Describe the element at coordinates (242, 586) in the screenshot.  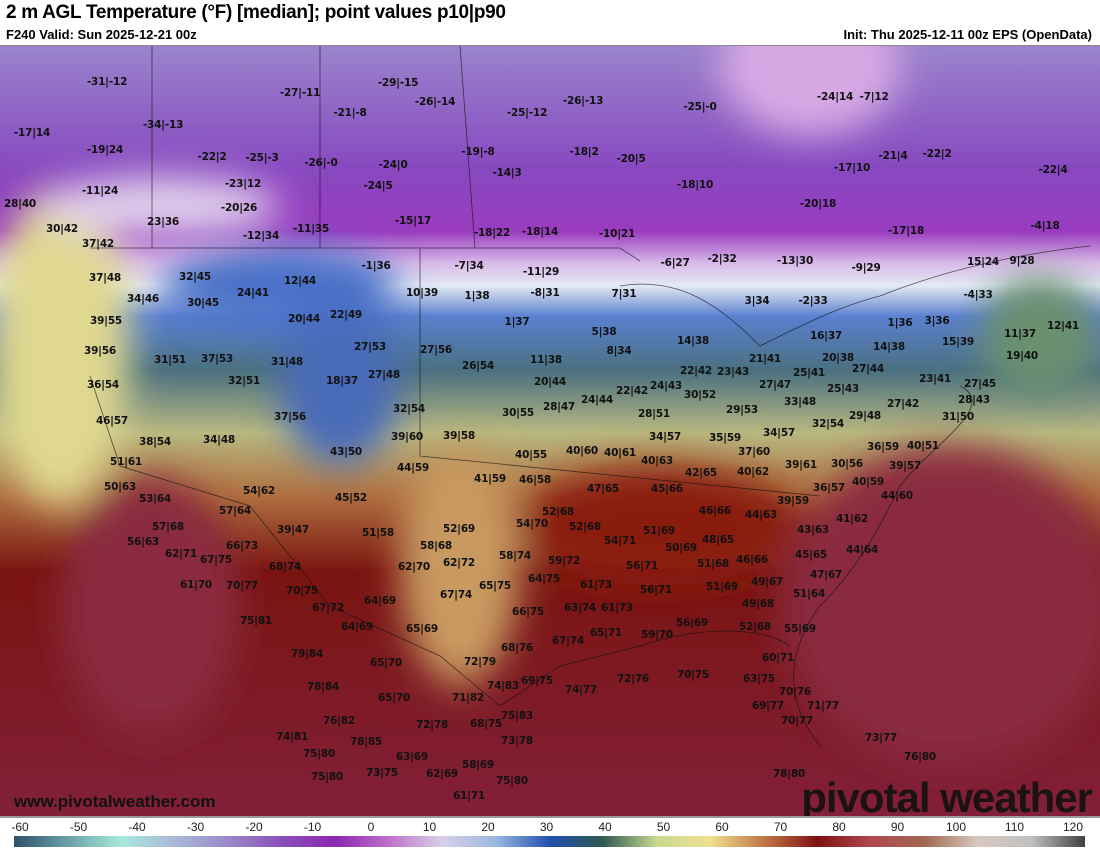
I see `point-value-label: 70|77` at that location.